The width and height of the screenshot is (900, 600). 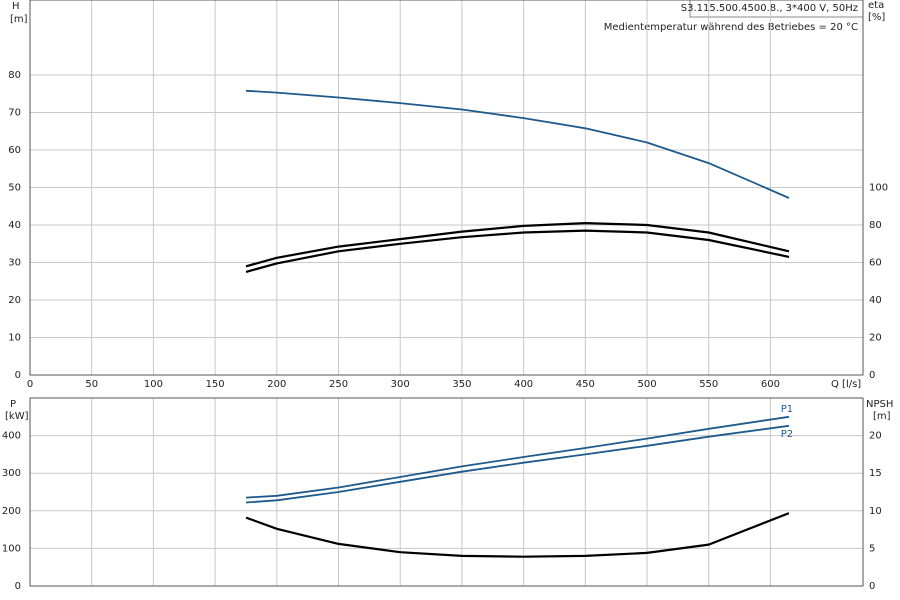 I want to click on y-axis-unit: [kW], so click(x=17, y=416).